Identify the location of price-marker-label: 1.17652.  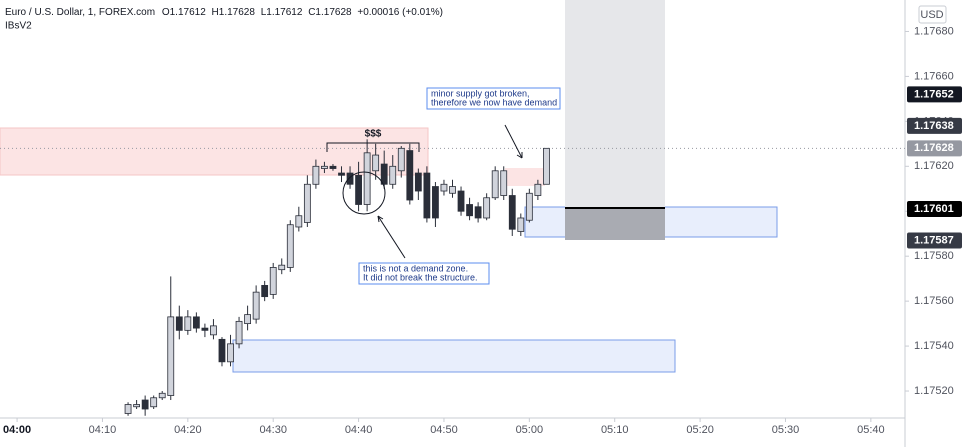
(934, 94).